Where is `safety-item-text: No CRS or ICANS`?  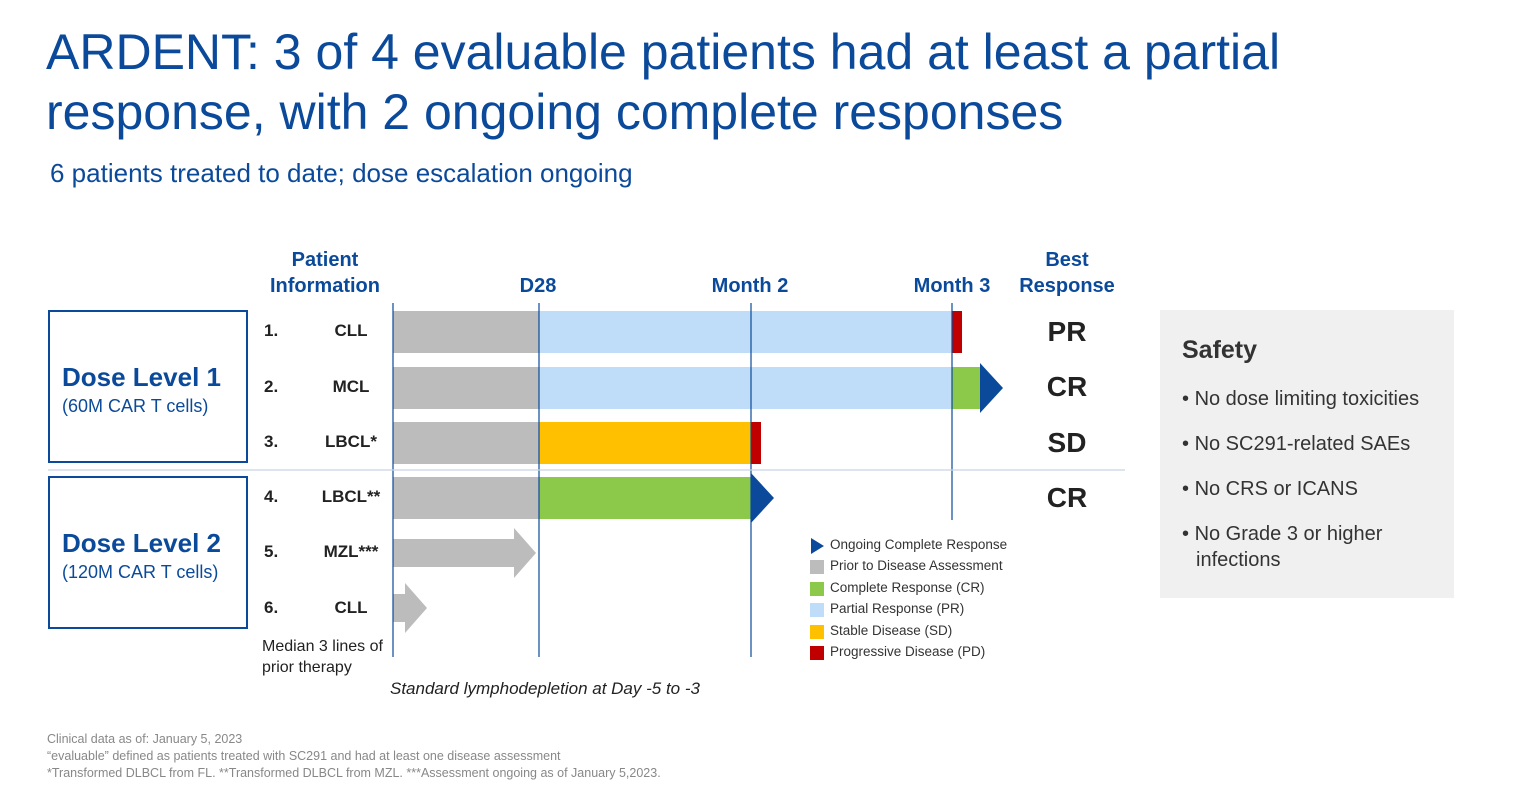
safety-item-text: No CRS or ICANS is located at coordinates (1276, 489).